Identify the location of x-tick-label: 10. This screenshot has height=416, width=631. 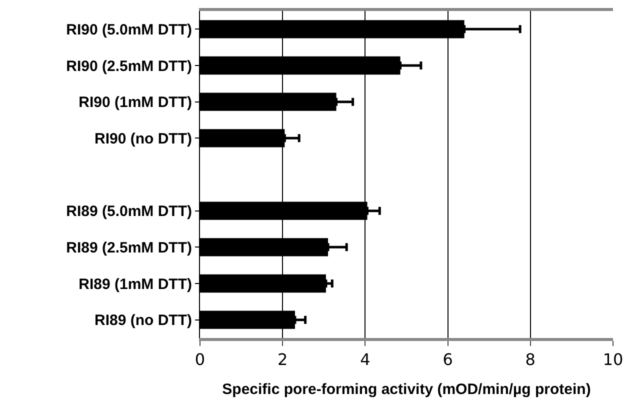
(613, 360).